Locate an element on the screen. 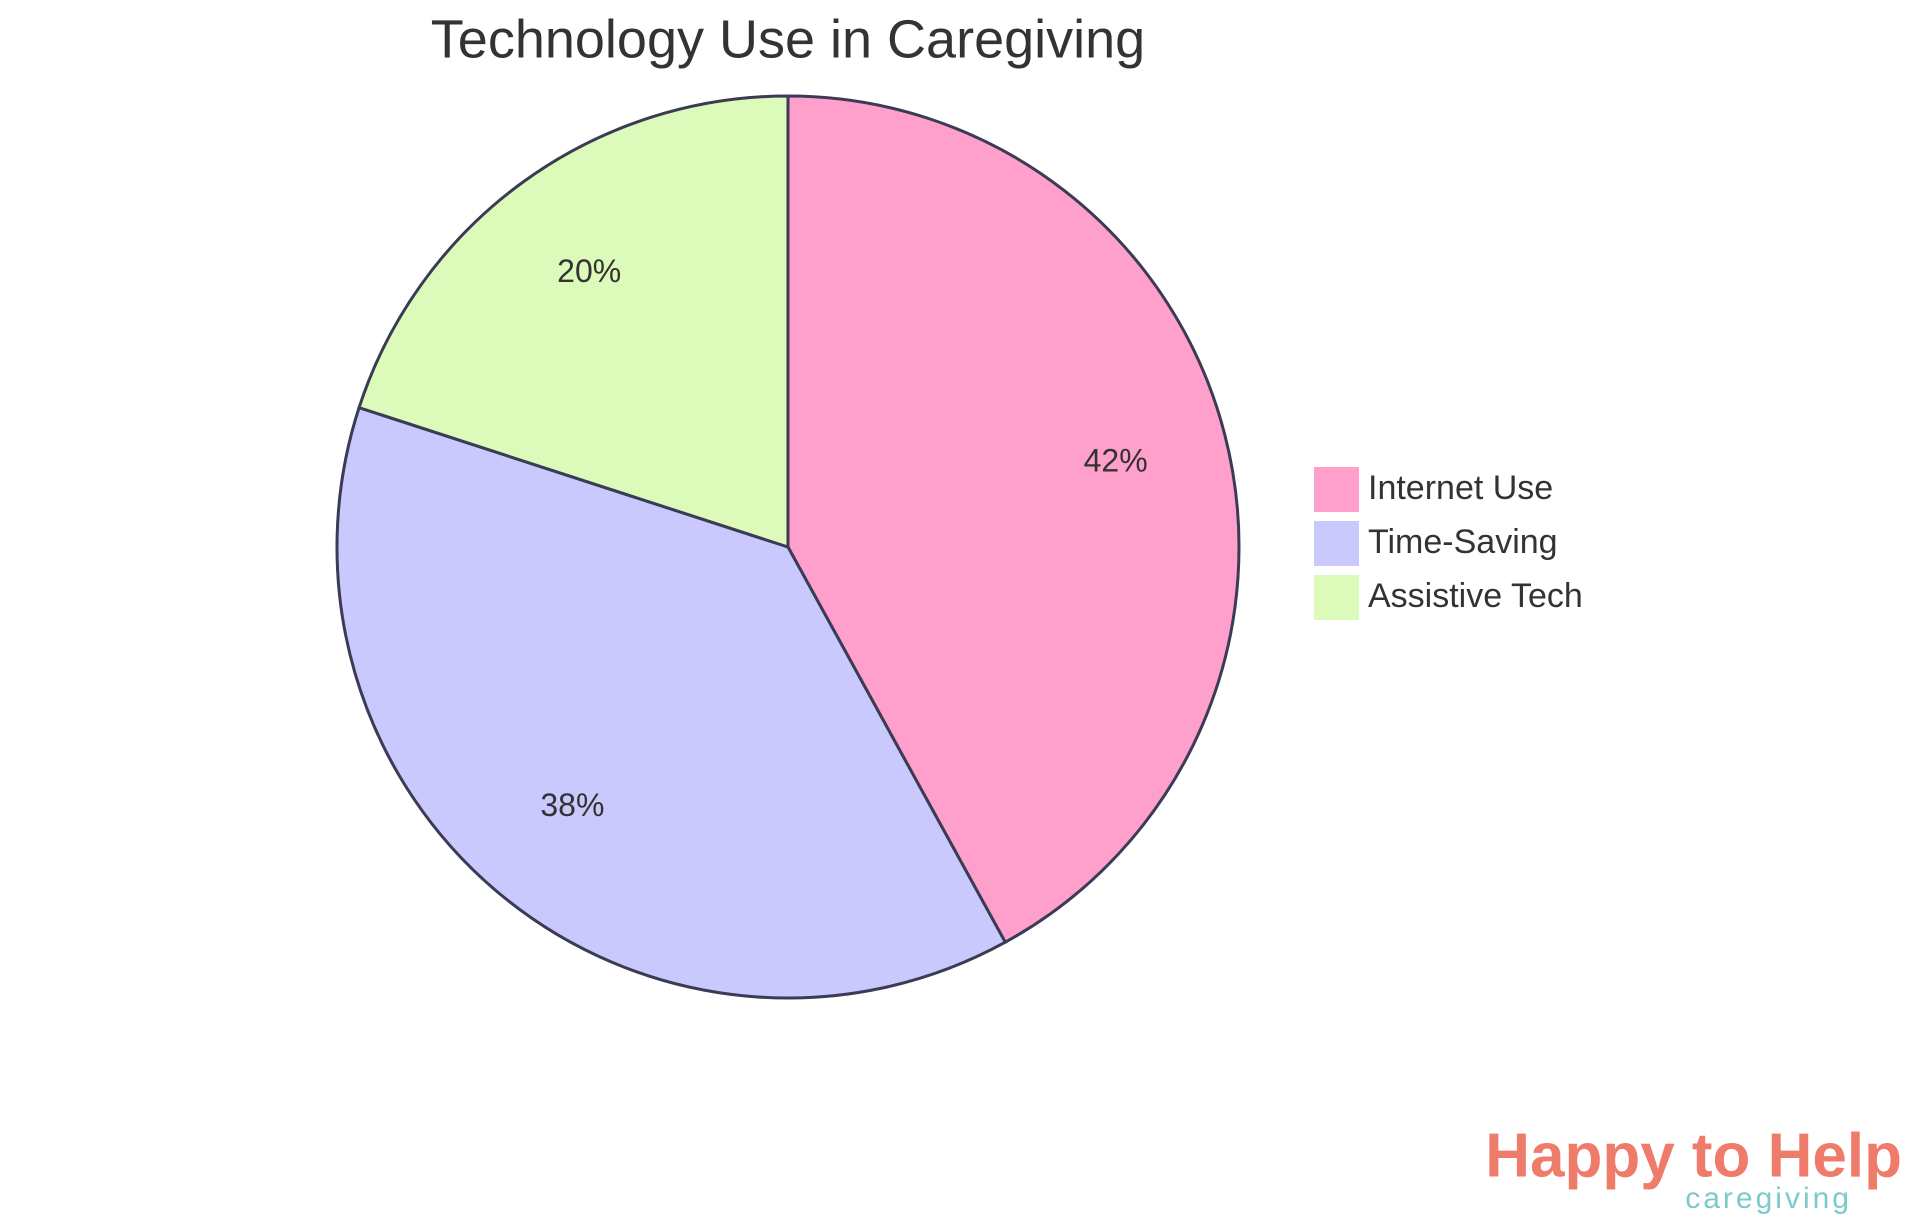  legend-label: Internet Use is located at coordinates (1460, 488).